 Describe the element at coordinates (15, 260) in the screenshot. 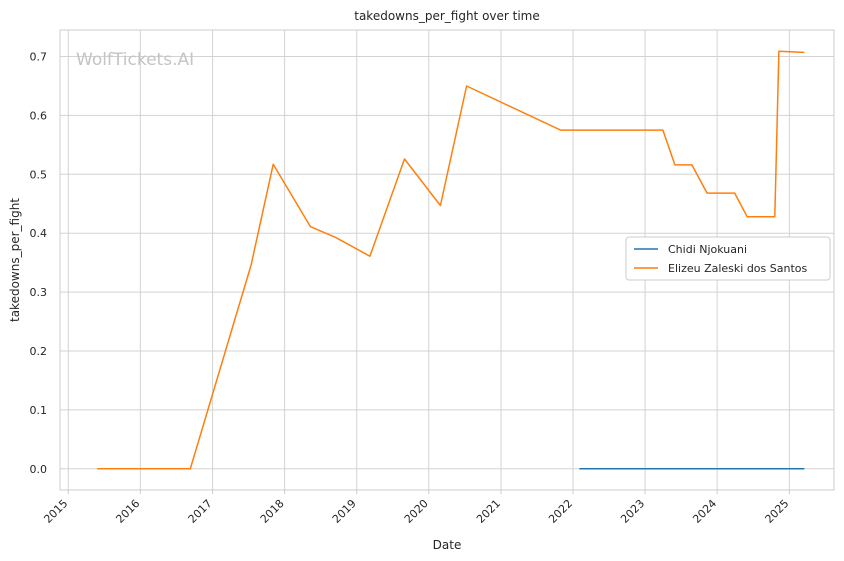

I see `y-axis-label: takedowns_per_fight` at that location.